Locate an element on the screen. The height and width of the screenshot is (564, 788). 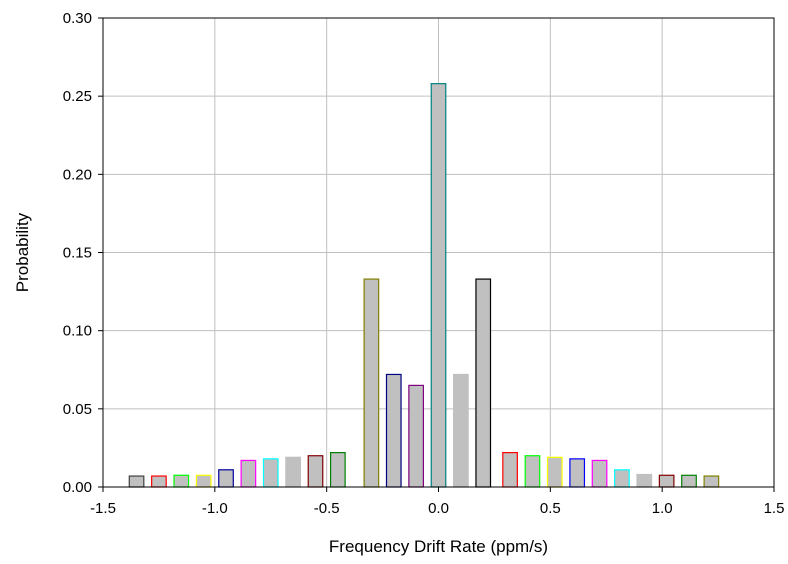
x-tick-label: 1.5 is located at coordinates (774, 508).